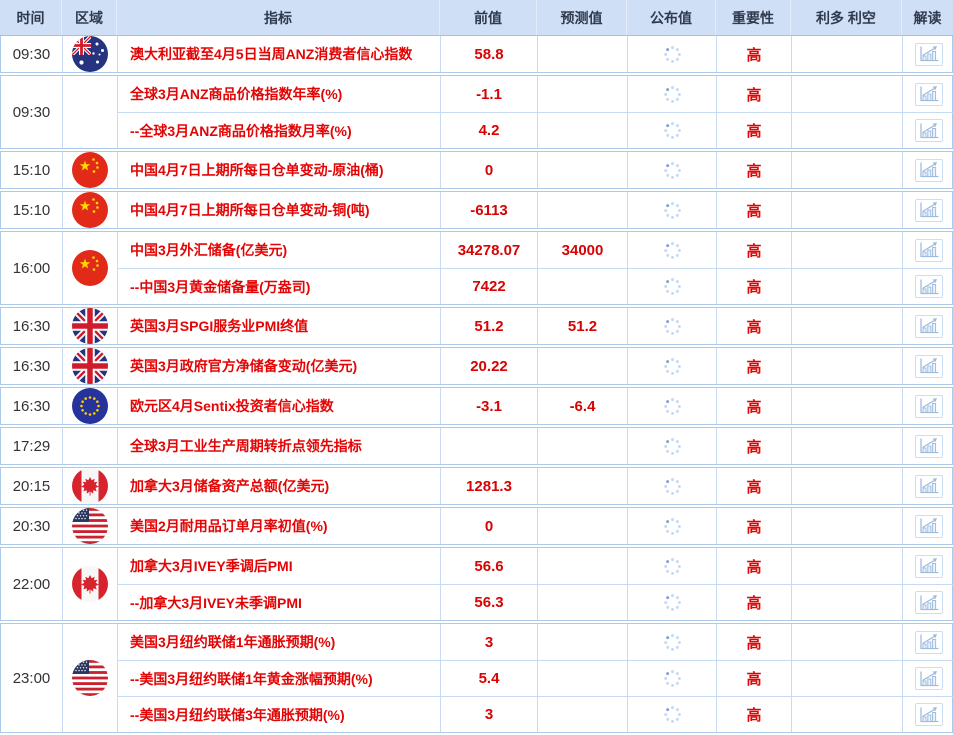 The image size is (953, 735). Describe the element at coordinates (279, 94) in the screenshot. I see `indicator-label: 全球3月ANZ商品价格指数年率(%)` at that location.